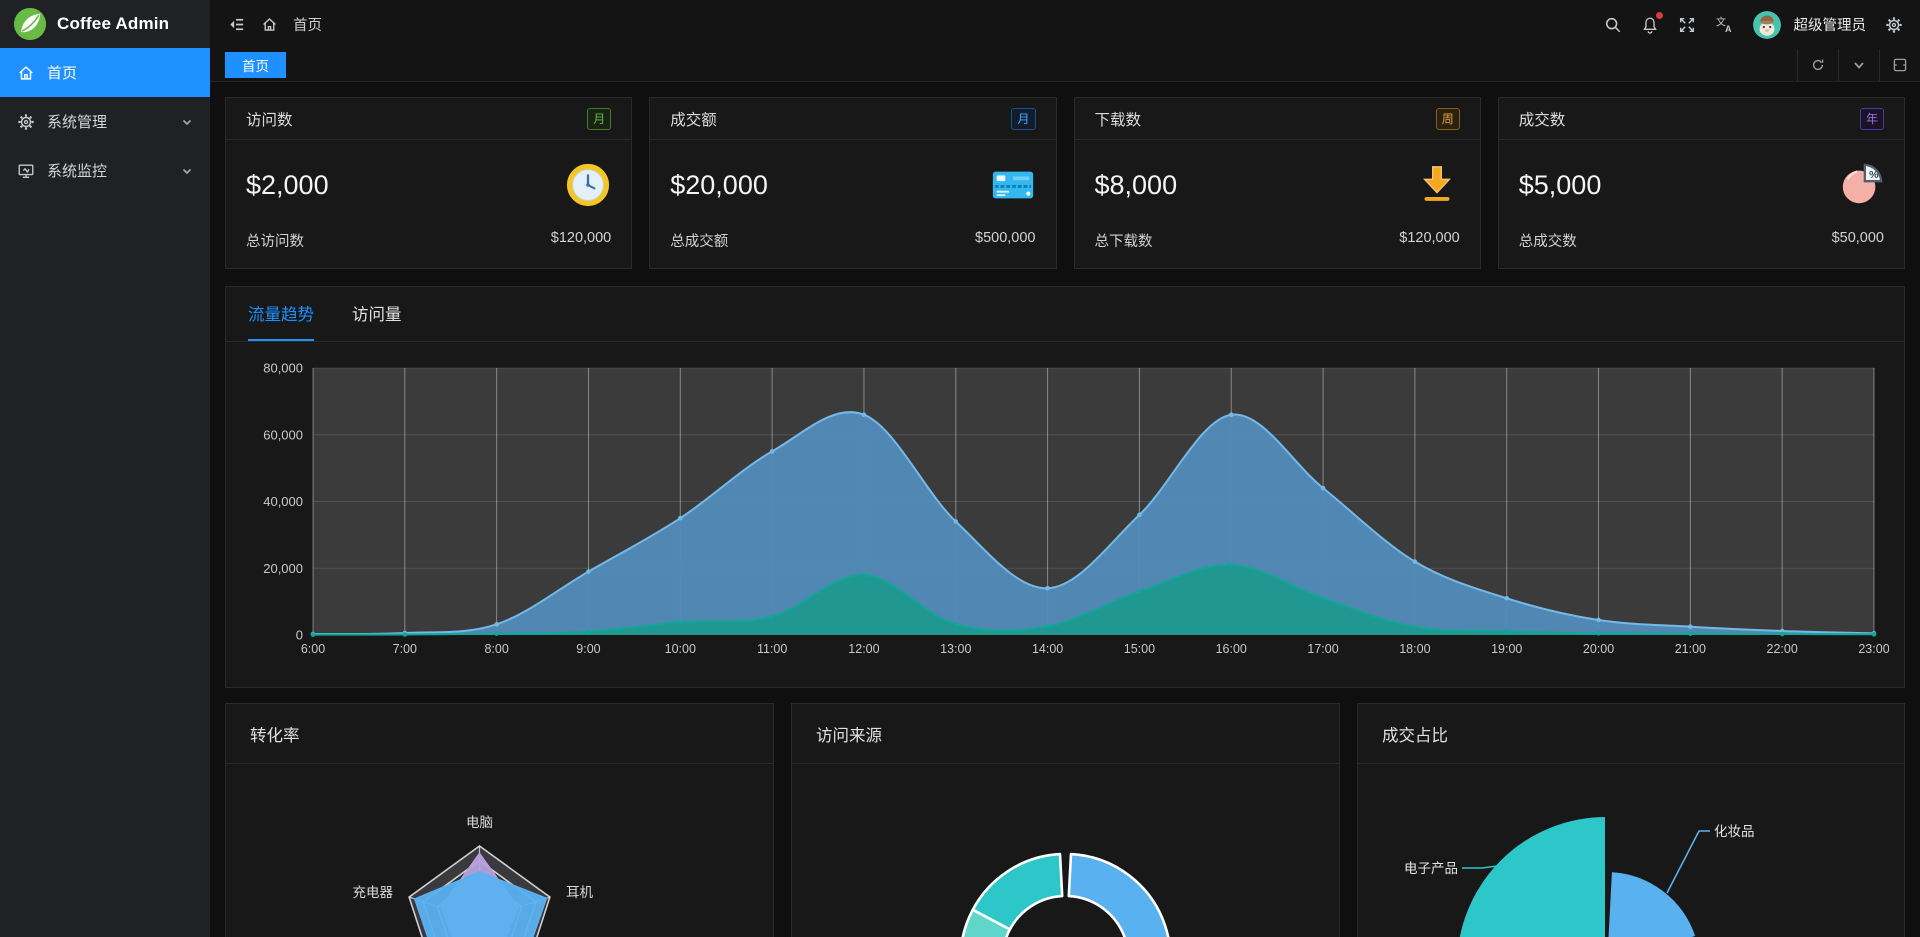  I want to click on tab-home: 首页, so click(255, 65).